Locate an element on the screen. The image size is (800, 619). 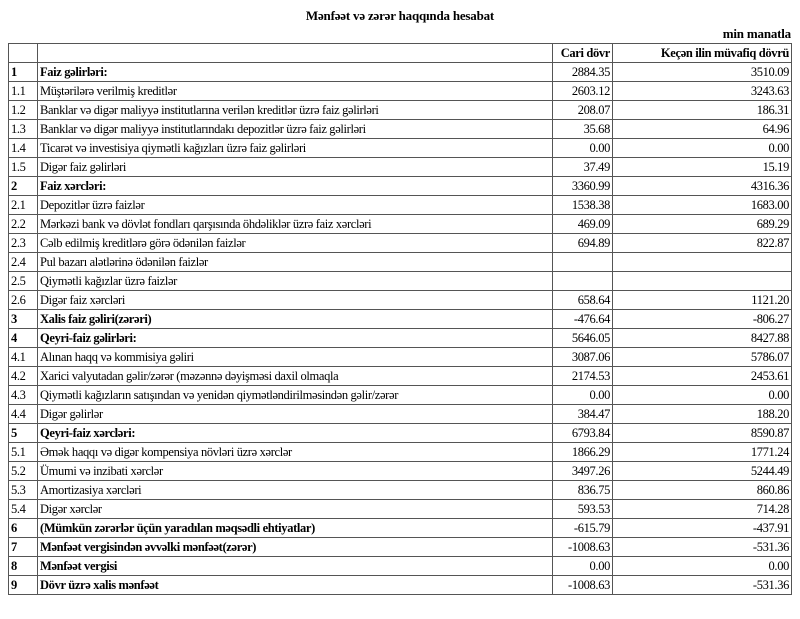
row-number: 1 is located at coordinates (23, 72).